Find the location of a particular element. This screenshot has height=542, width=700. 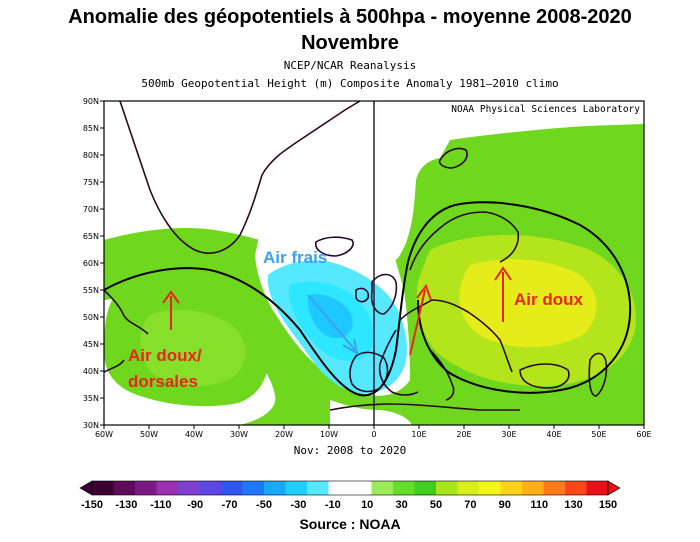

colorbar-label: -30 is located at coordinates (298, 505).